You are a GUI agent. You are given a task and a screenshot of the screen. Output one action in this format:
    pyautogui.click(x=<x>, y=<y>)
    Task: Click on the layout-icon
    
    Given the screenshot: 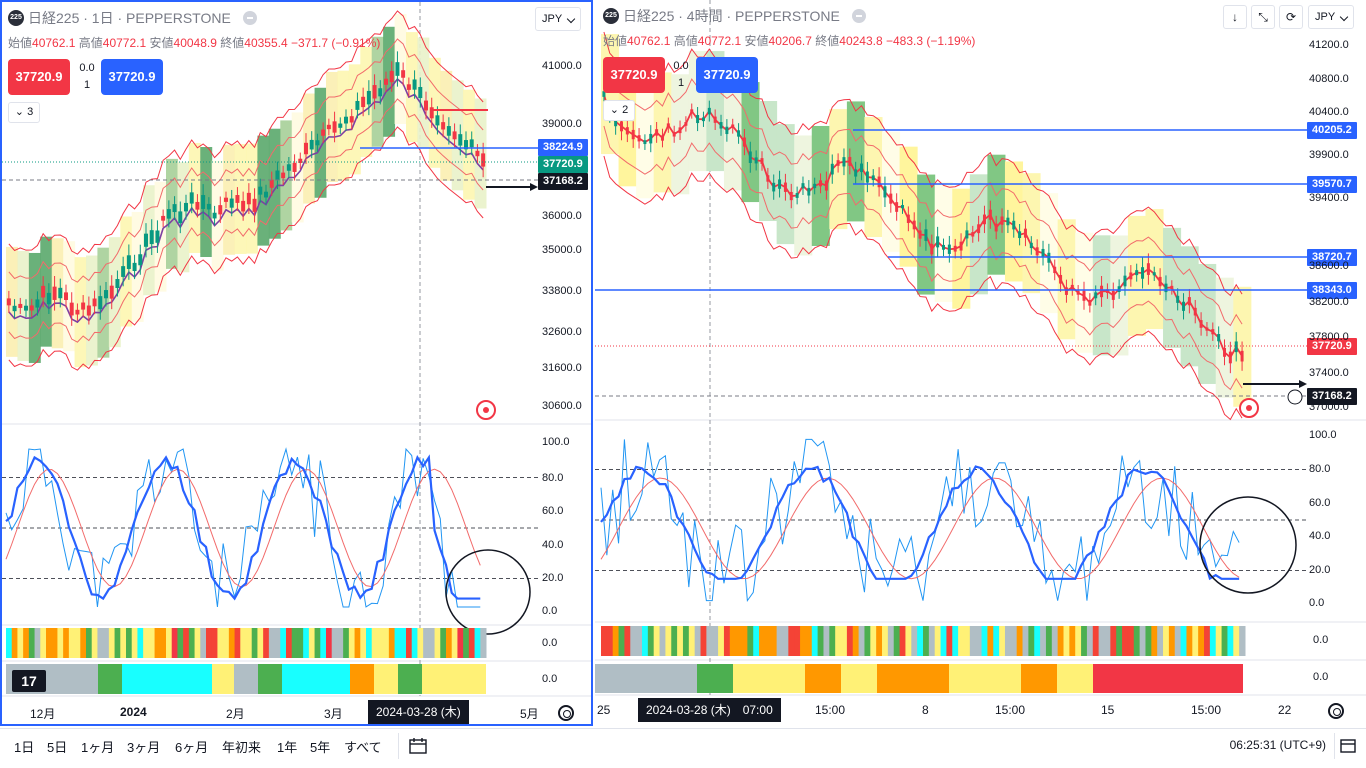 What is the action you would take?
    pyautogui.click(x=1348, y=746)
    